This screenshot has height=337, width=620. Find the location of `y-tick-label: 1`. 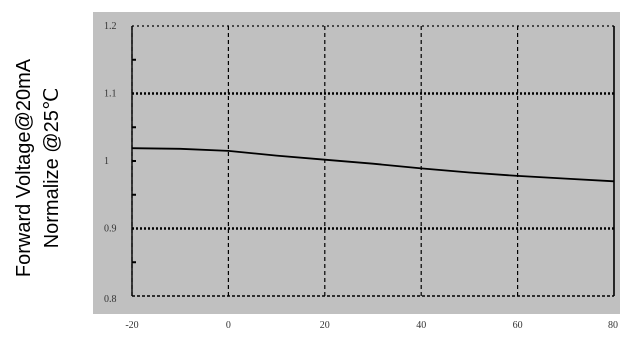

y-tick-label: 1 is located at coordinates (106, 161).